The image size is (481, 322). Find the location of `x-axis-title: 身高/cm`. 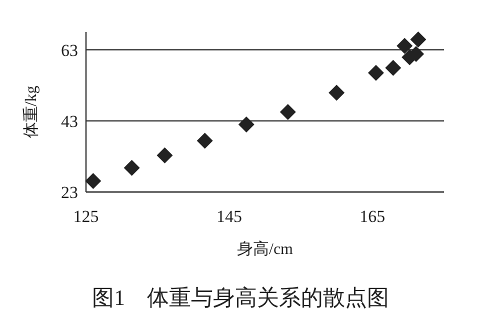

x-axis-title: 身高/cm is located at coordinates (265, 249).